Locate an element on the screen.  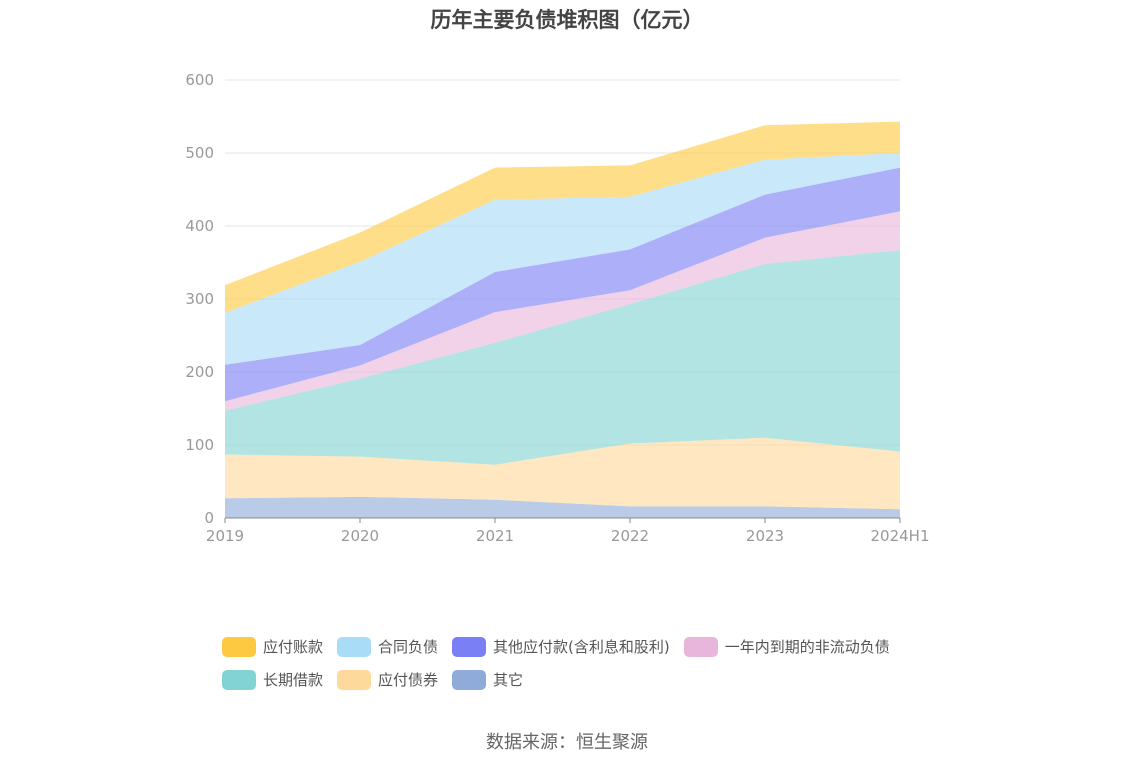
legend-label: 其它 is located at coordinates (508, 680).